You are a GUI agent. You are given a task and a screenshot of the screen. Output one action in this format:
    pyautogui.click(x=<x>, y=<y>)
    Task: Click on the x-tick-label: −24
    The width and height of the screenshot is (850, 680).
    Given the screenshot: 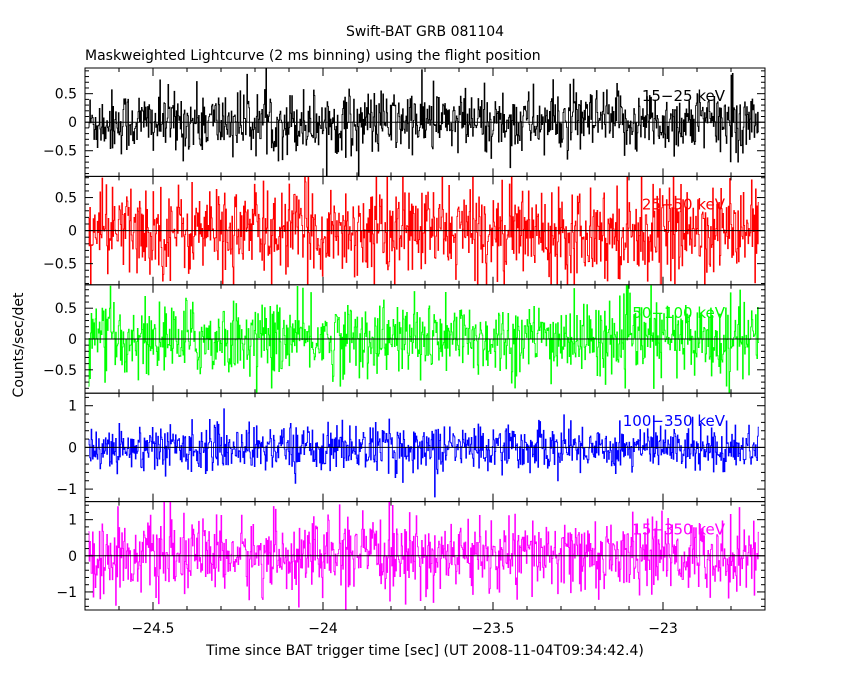 What is the action you would take?
    pyautogui.click(x=323, y=629)
    